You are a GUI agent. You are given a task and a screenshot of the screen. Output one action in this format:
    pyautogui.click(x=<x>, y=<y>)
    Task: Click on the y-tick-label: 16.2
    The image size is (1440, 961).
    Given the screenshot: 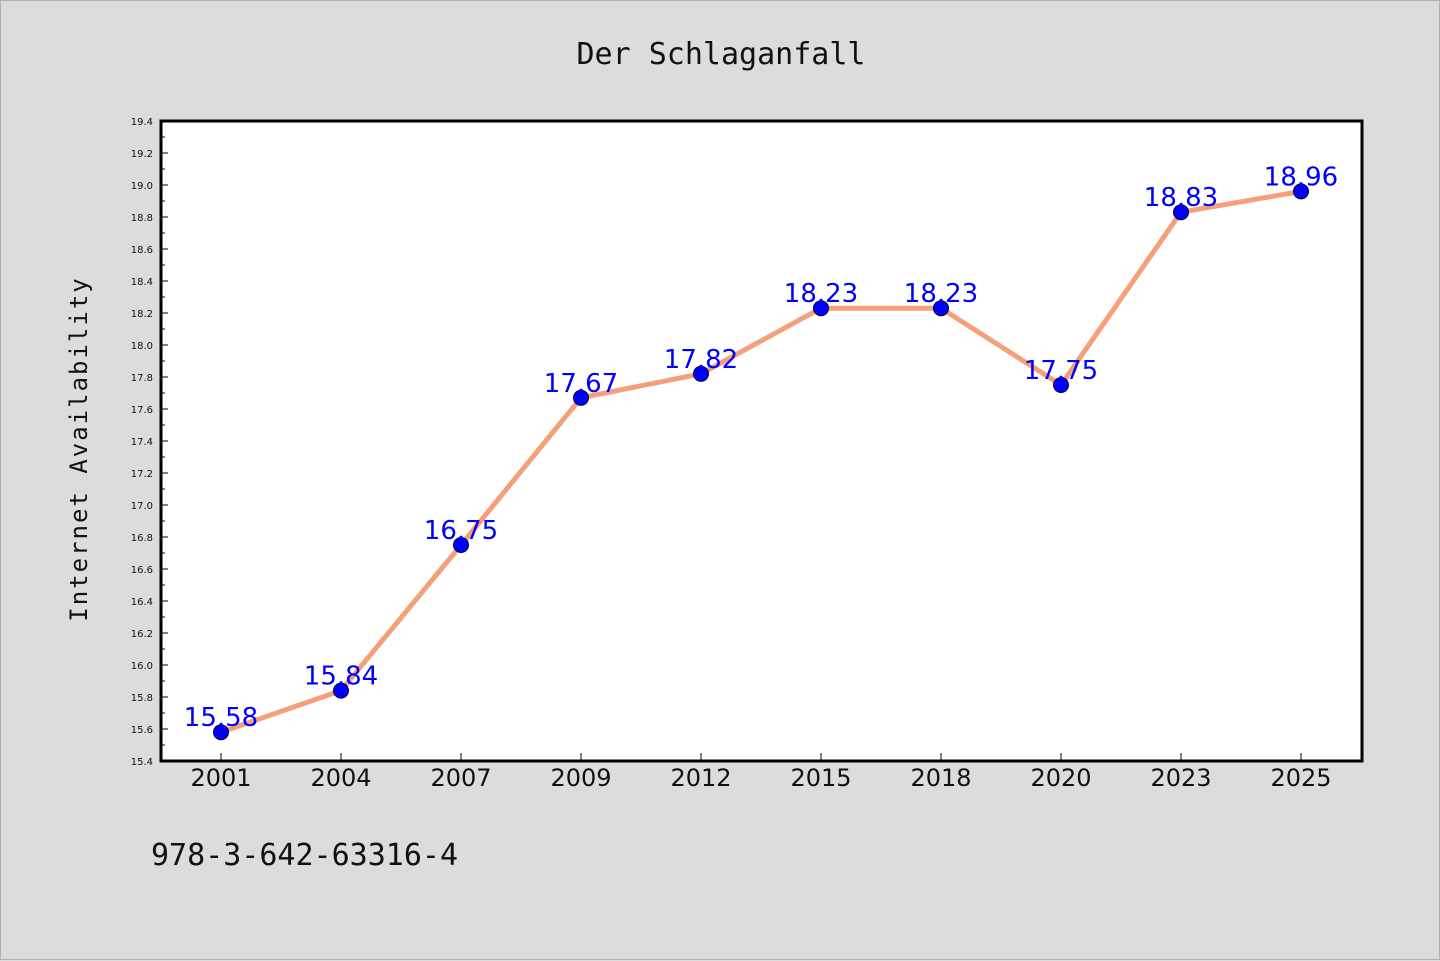 What is the action you would take?
    pyautogui.click(x=142, y=634)
    